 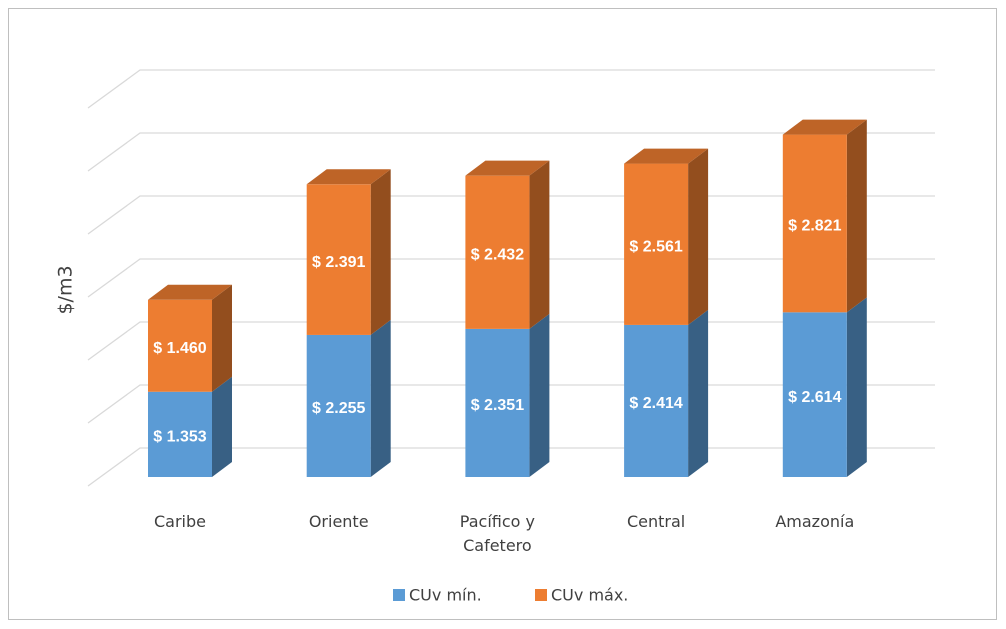 I want to click on data-label: $ 2.351, so click(x=497, y=405).